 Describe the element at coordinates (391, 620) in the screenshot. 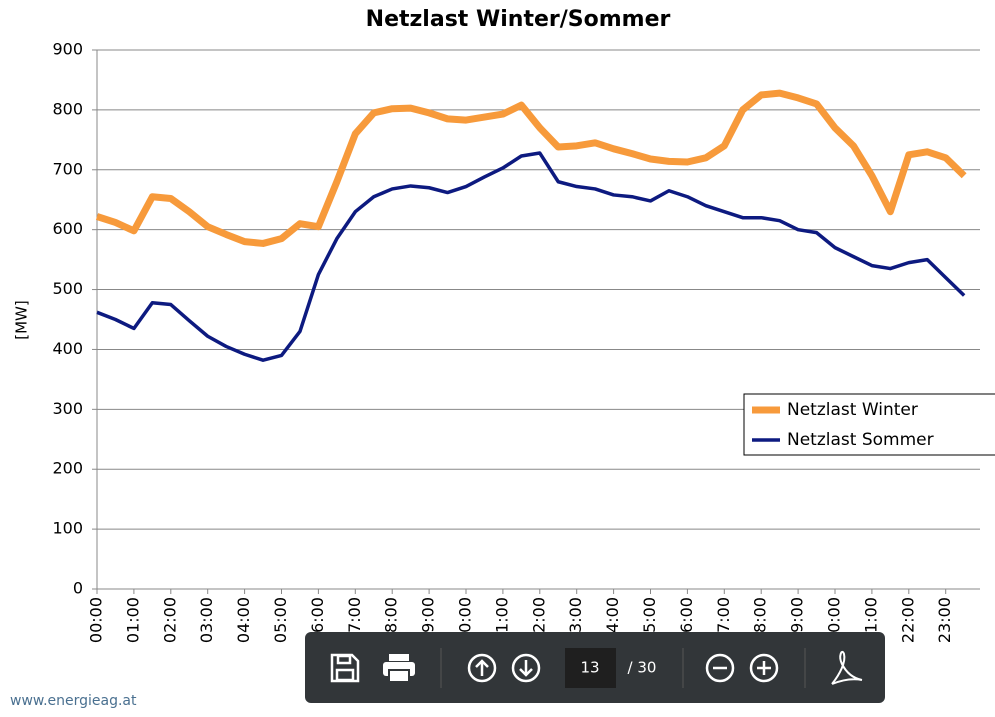

I see `x-tick-label: 08:00` at that location.